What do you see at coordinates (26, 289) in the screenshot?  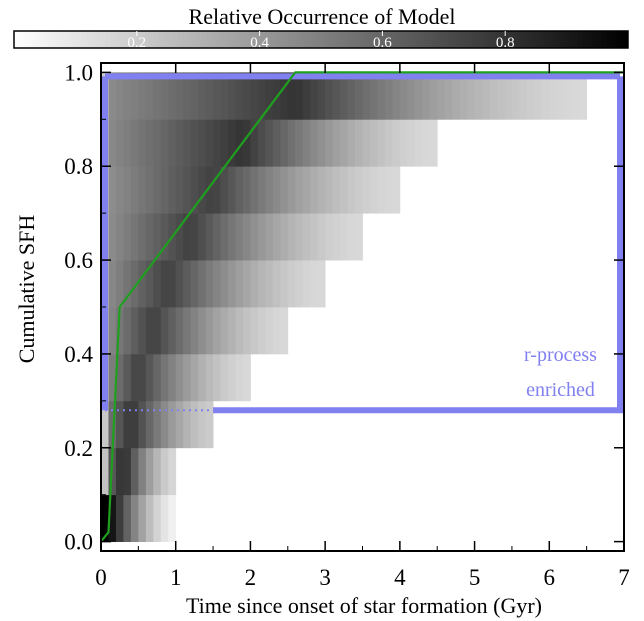 I see `y-axis-label: Cumulative SFH` at bounding box center [26, 289].